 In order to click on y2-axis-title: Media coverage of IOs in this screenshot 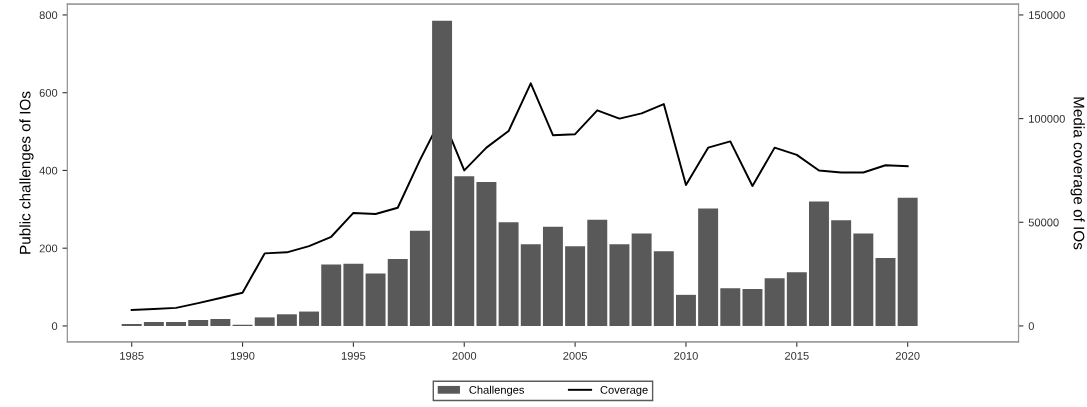, I will do `click(1077, 173)`.